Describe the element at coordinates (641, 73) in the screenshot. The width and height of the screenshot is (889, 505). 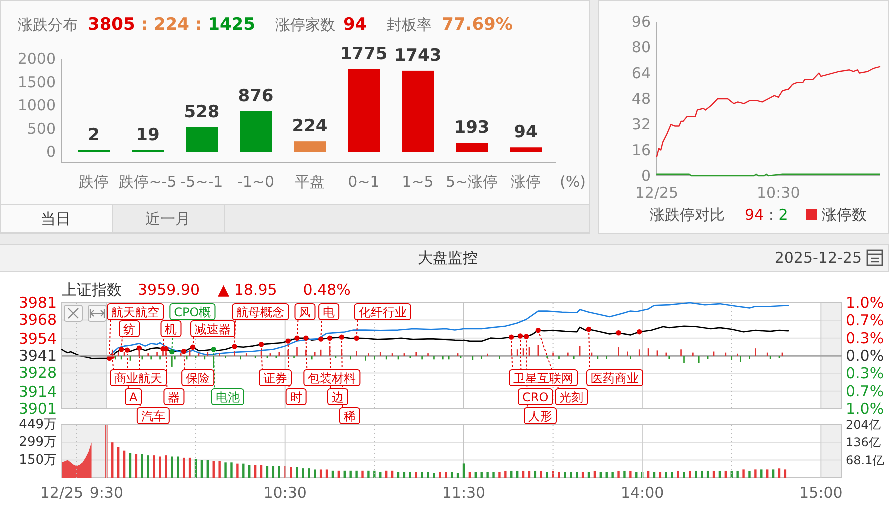
I see `y-tick-label: 64` at that location.